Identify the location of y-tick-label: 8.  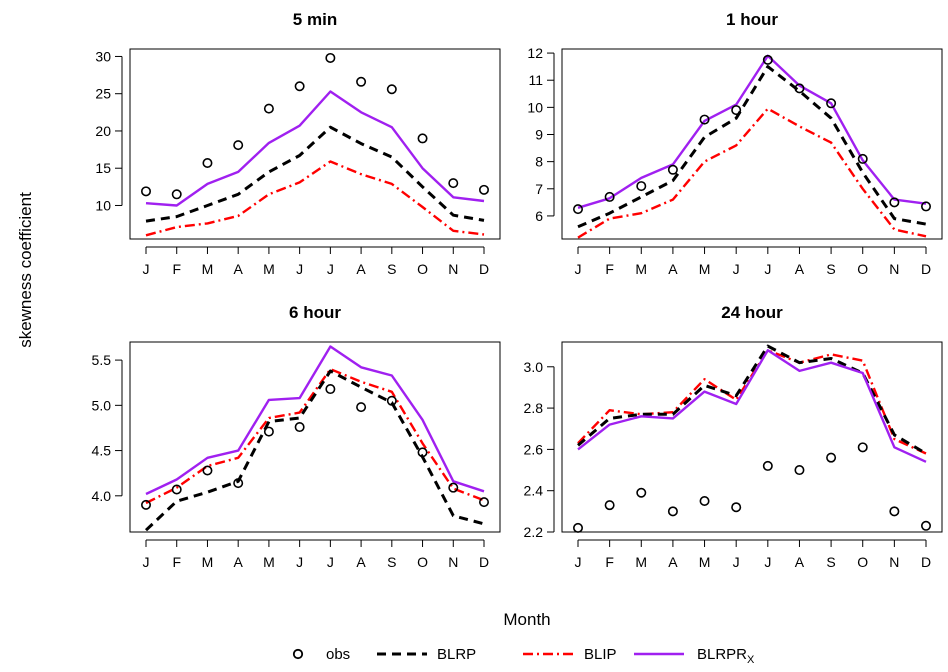
(539, 162).